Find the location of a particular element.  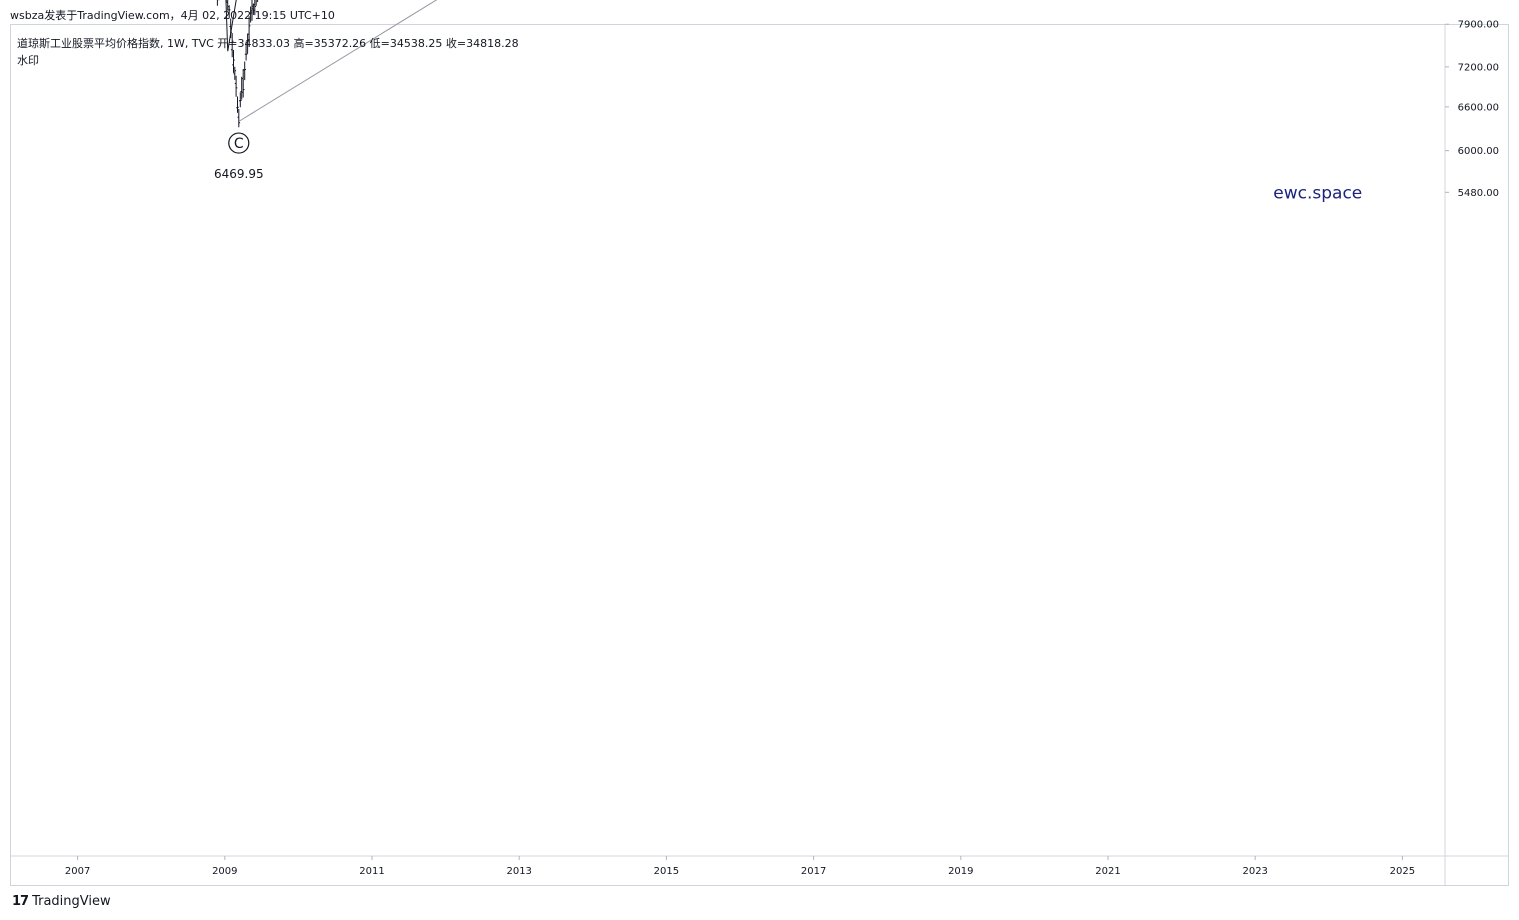

lower-channel-line is located at coordinates (338, 61).